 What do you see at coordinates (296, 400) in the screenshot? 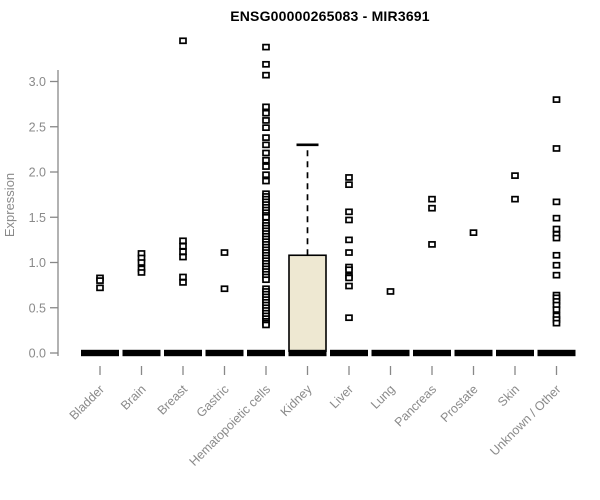
I see `x-axis-category-label: Kidney` at bounding box center [296, 400].